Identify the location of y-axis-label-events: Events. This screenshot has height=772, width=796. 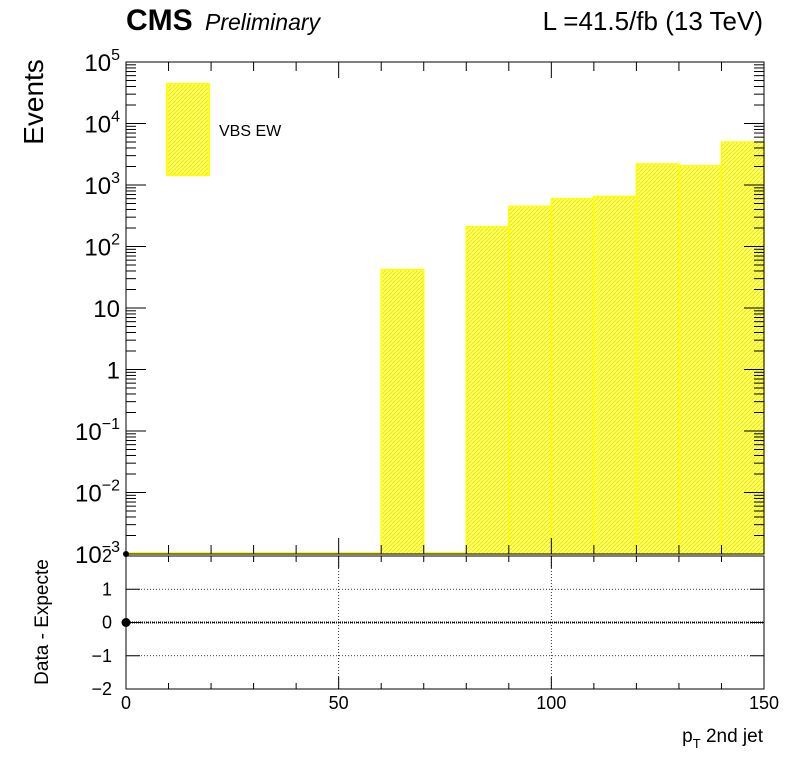
(33, 102).